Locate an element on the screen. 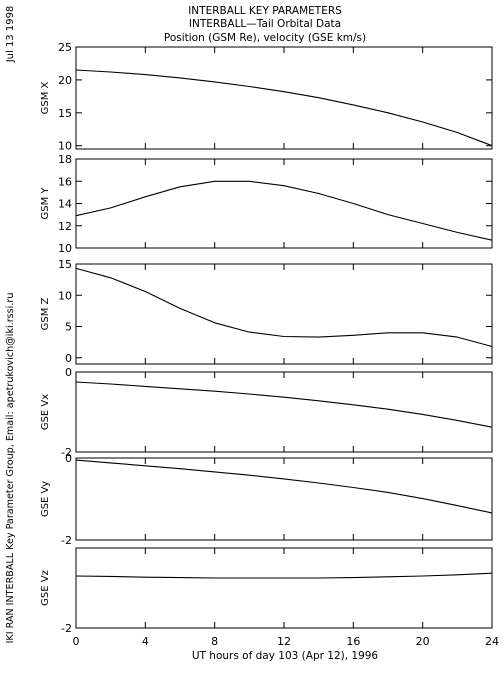 This screenshot has width=504, height=684. gse-vz-frame is located at coordinates (284, 588).